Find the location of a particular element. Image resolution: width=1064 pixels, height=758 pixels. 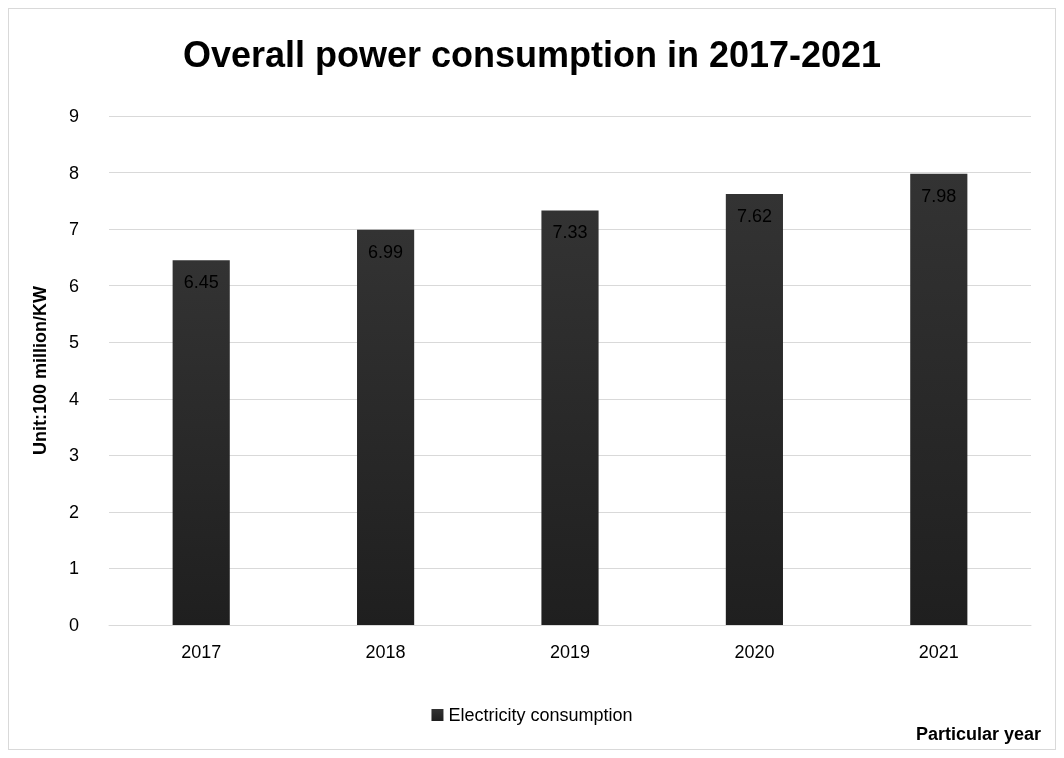

x-tick-label: 2021 is located at coordinates (938, 652).